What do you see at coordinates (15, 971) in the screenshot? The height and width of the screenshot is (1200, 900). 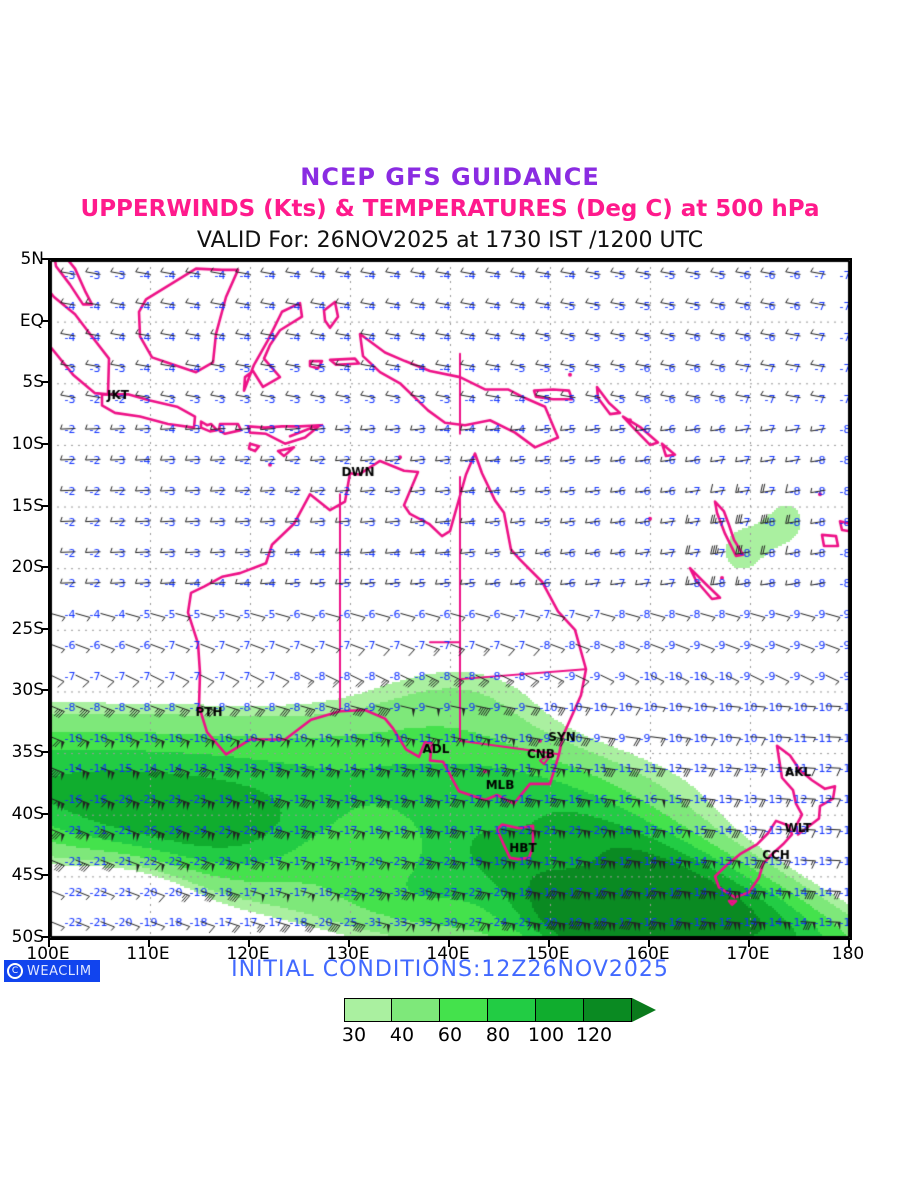 I see `circle-c-icon: C` at bounding box center [15, 971].